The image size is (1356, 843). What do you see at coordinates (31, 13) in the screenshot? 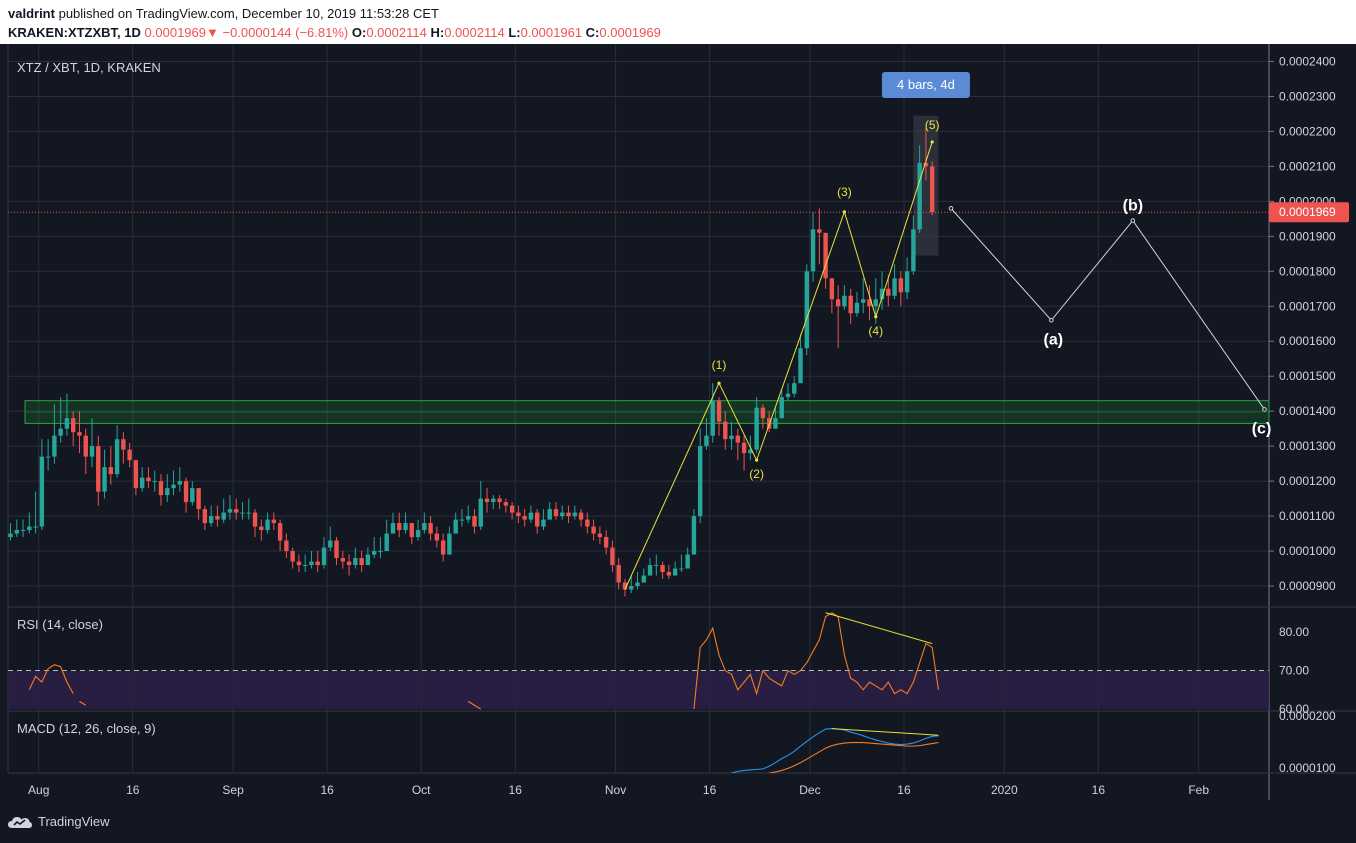
I see `author-name: valdrint` at bounding box center [31, 13].